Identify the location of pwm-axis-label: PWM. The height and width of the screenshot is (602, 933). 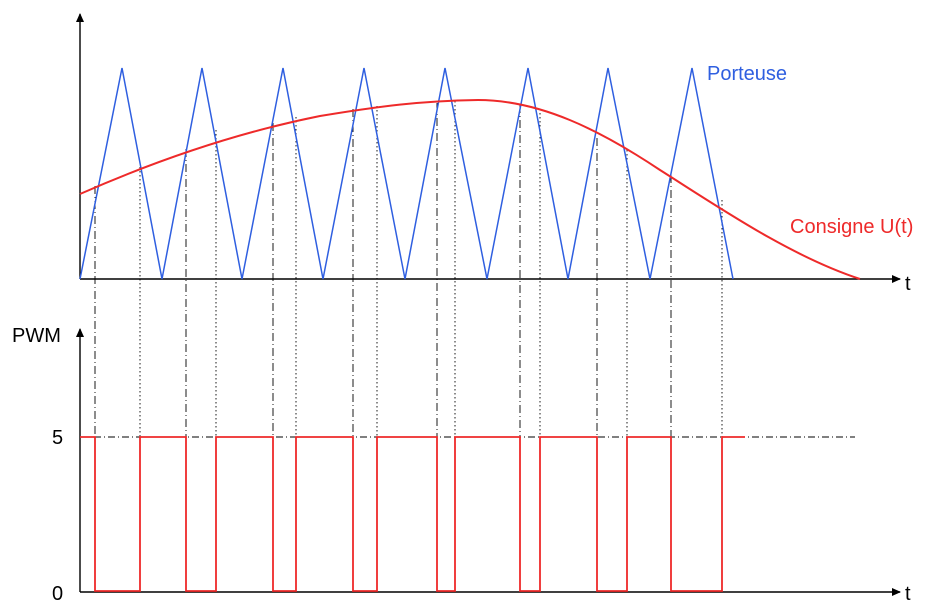
(36, 336).